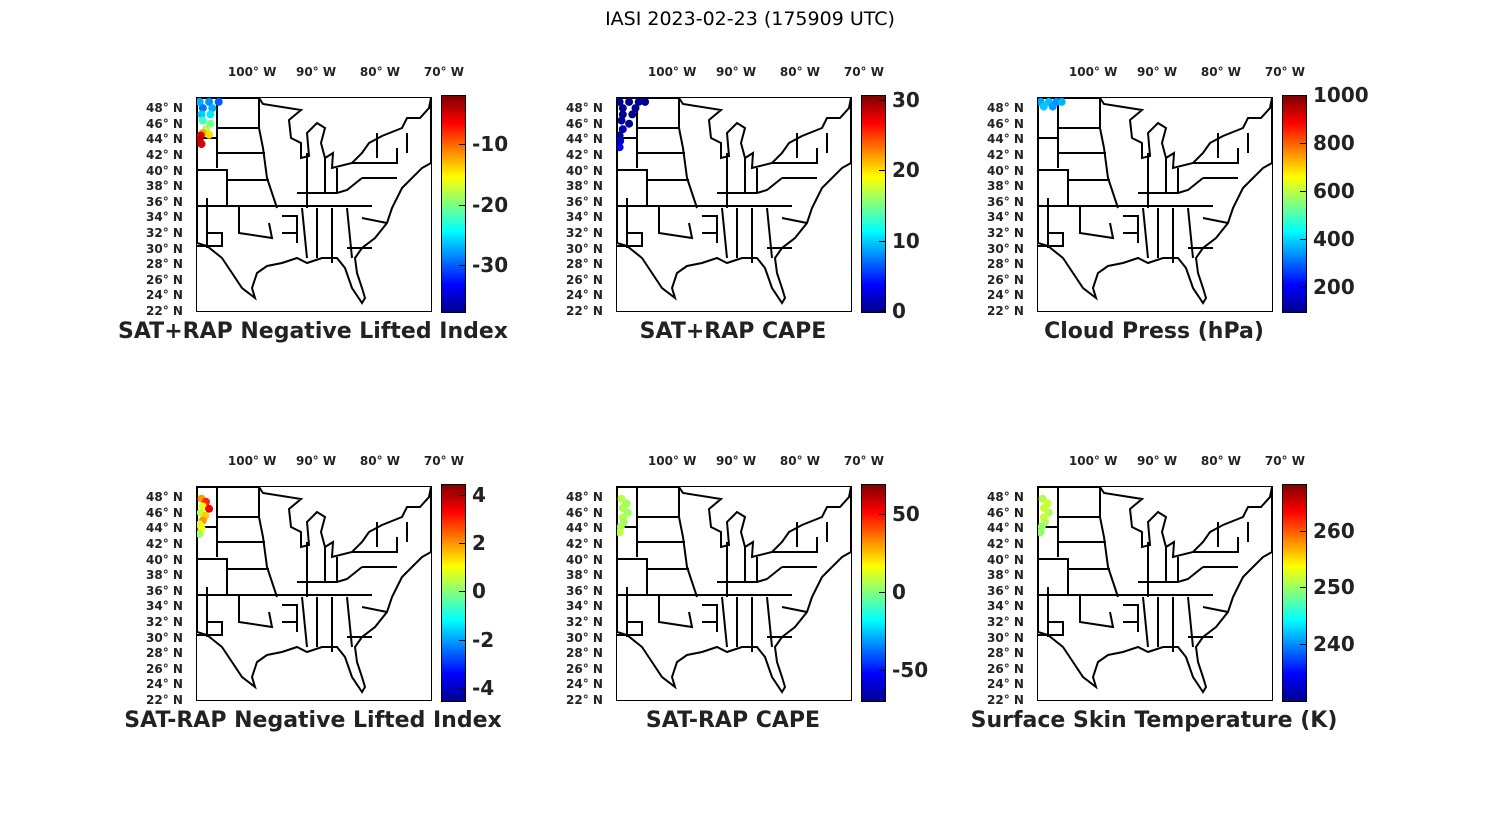 The height and width of the screenshot is (825, 1500). Describe the element at coordinates (479, 543) in the screenshot. I see `colorbar-tick-label: 2` at that location.